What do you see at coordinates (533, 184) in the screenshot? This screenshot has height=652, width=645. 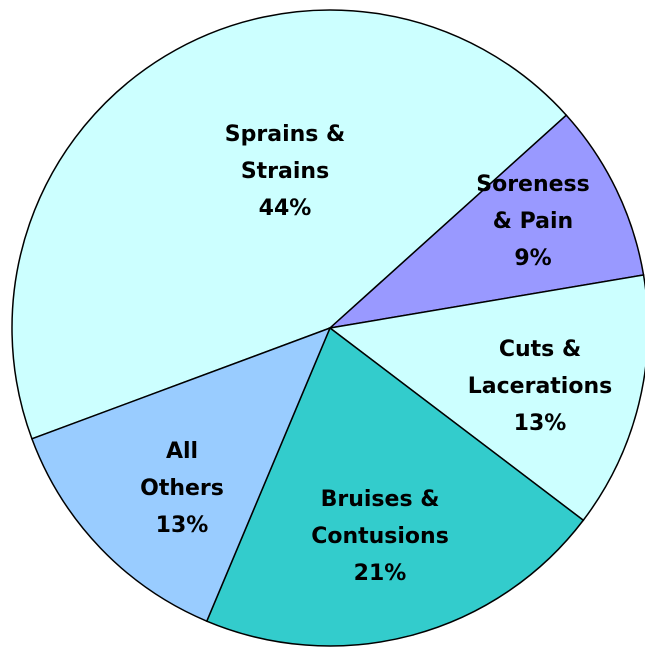 I see `slice-label: Soreness` at bounding box center [533, 184].